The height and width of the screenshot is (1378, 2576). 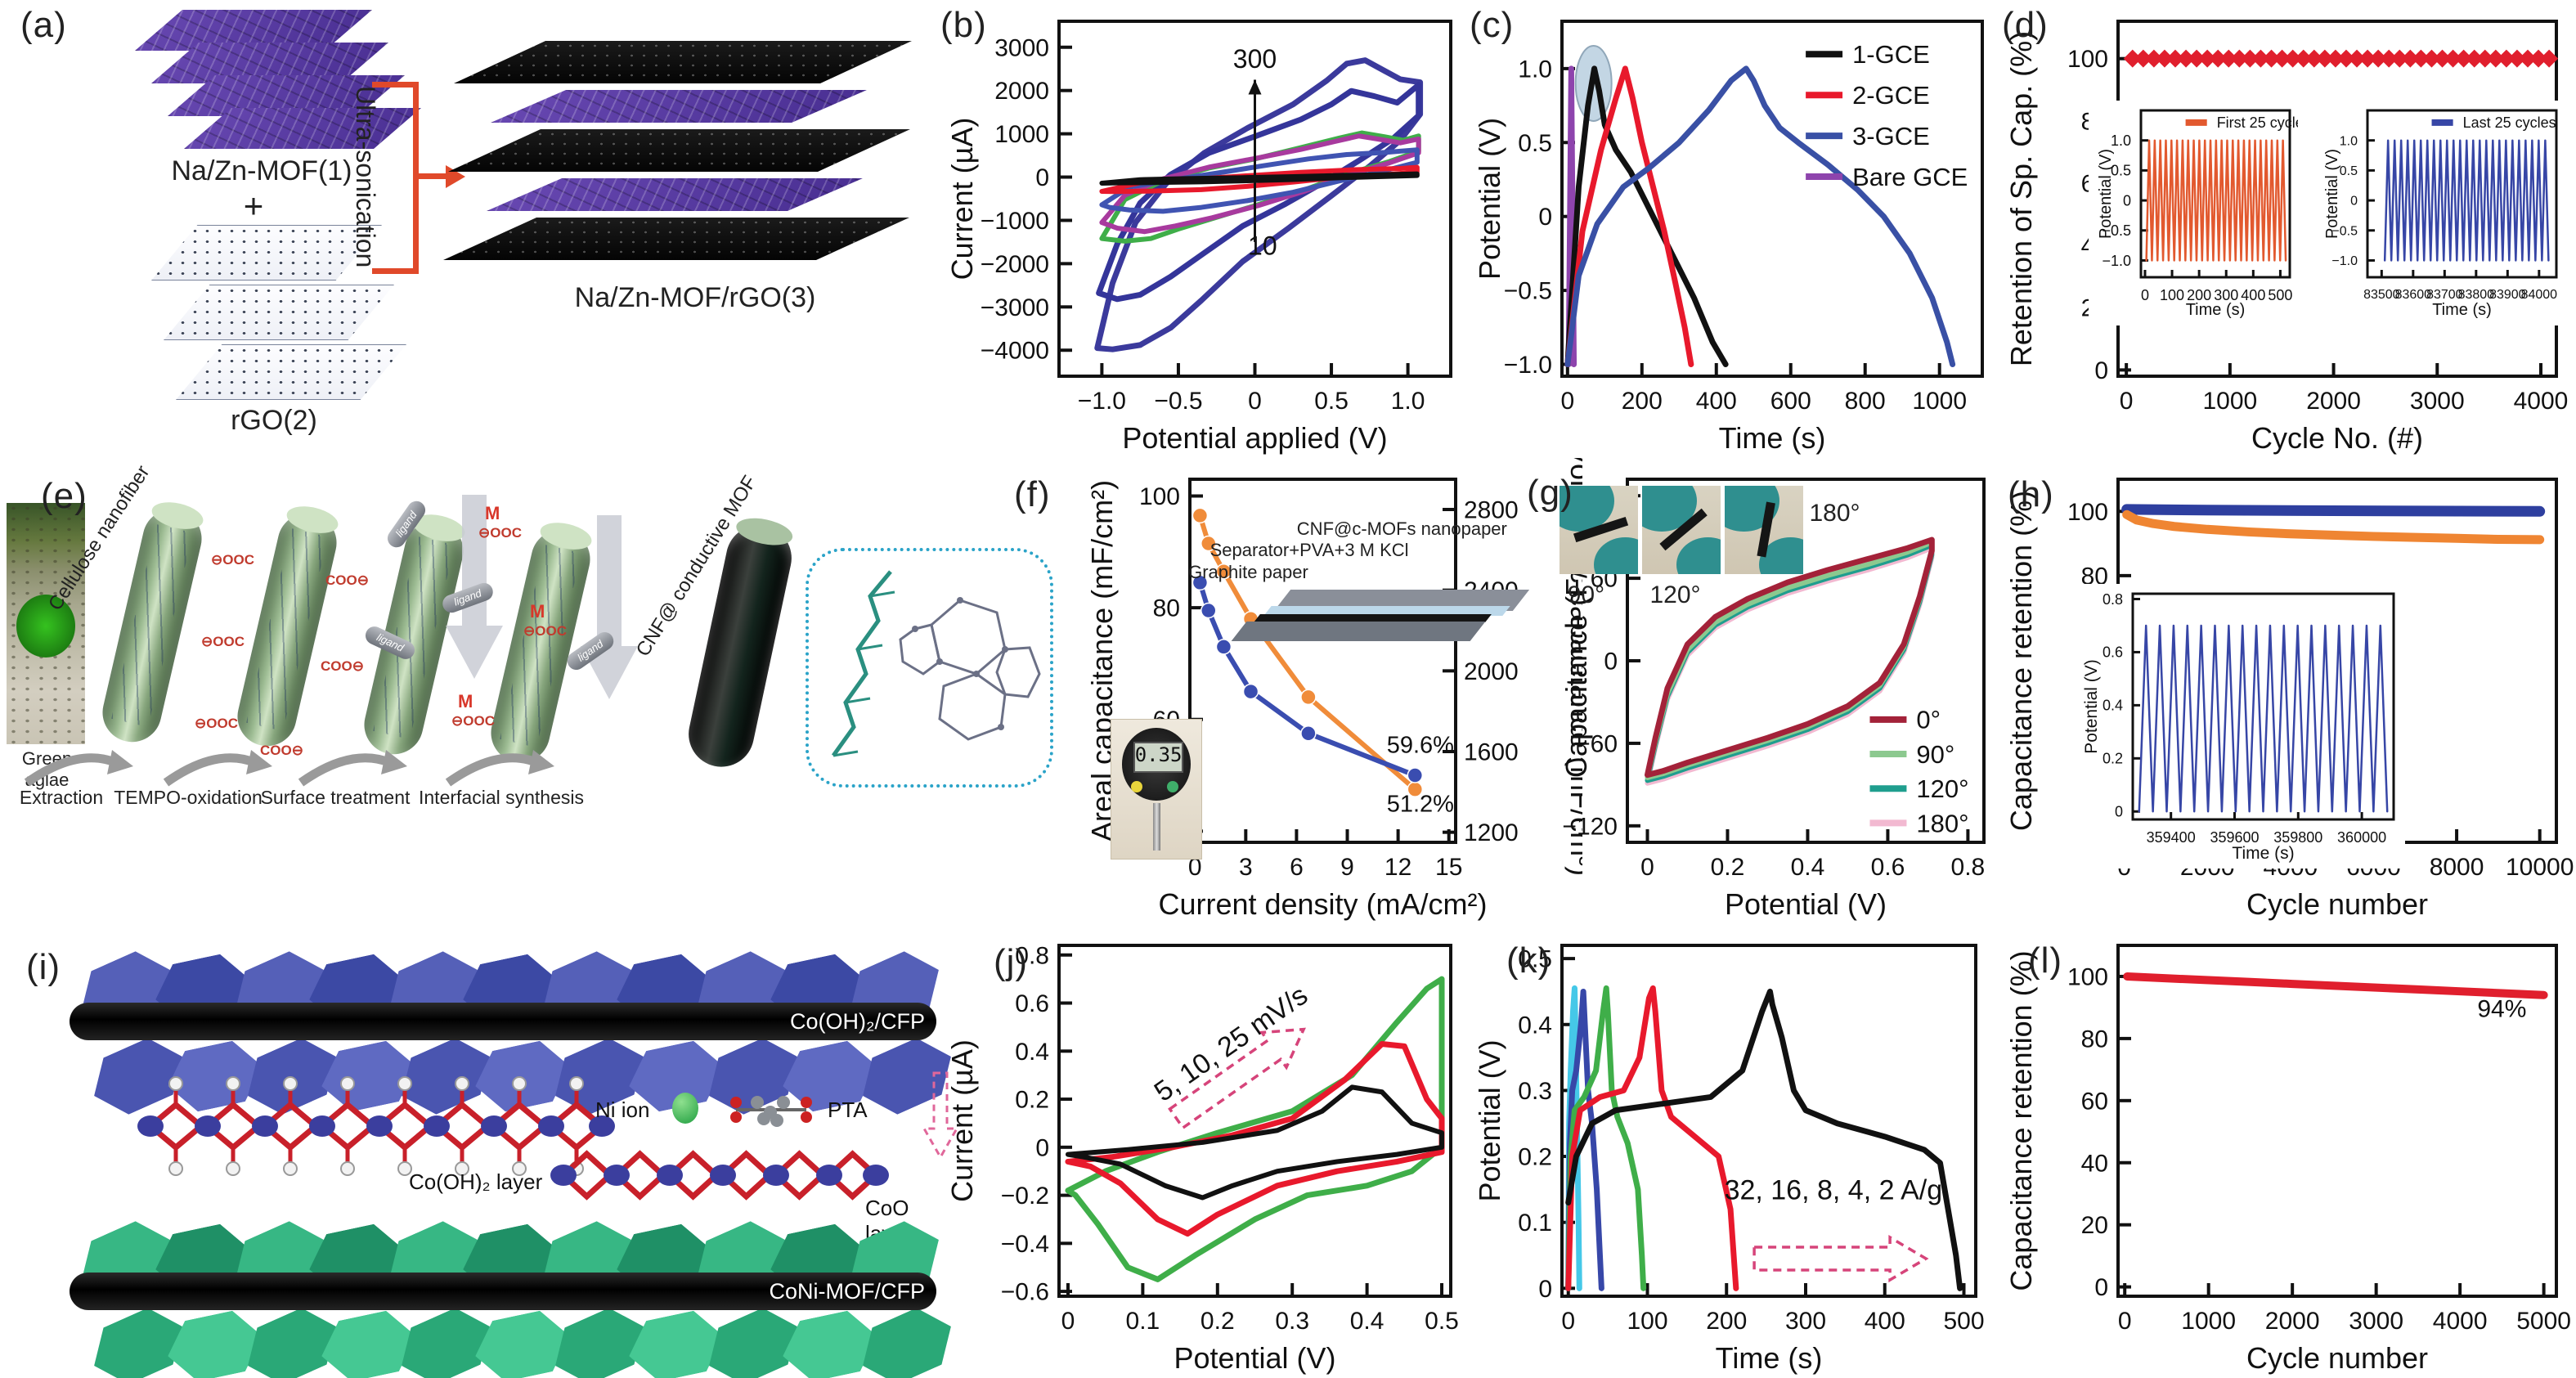 What do you see at coordinates (2031, 494) in the screenshot?
I see `panel-label-h: (h)` at bounding box center [2031, 494].